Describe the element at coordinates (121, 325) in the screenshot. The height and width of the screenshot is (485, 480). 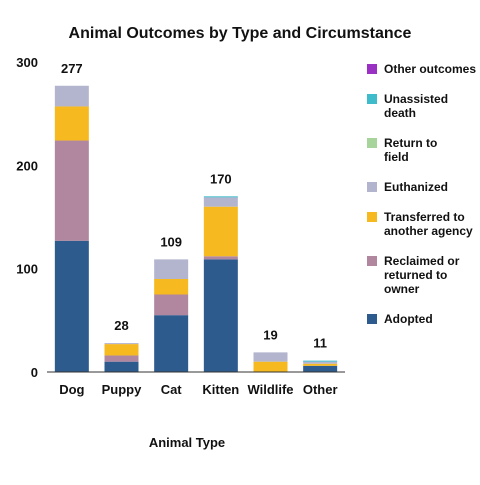
I see `bar-total-label: 28` at that location.